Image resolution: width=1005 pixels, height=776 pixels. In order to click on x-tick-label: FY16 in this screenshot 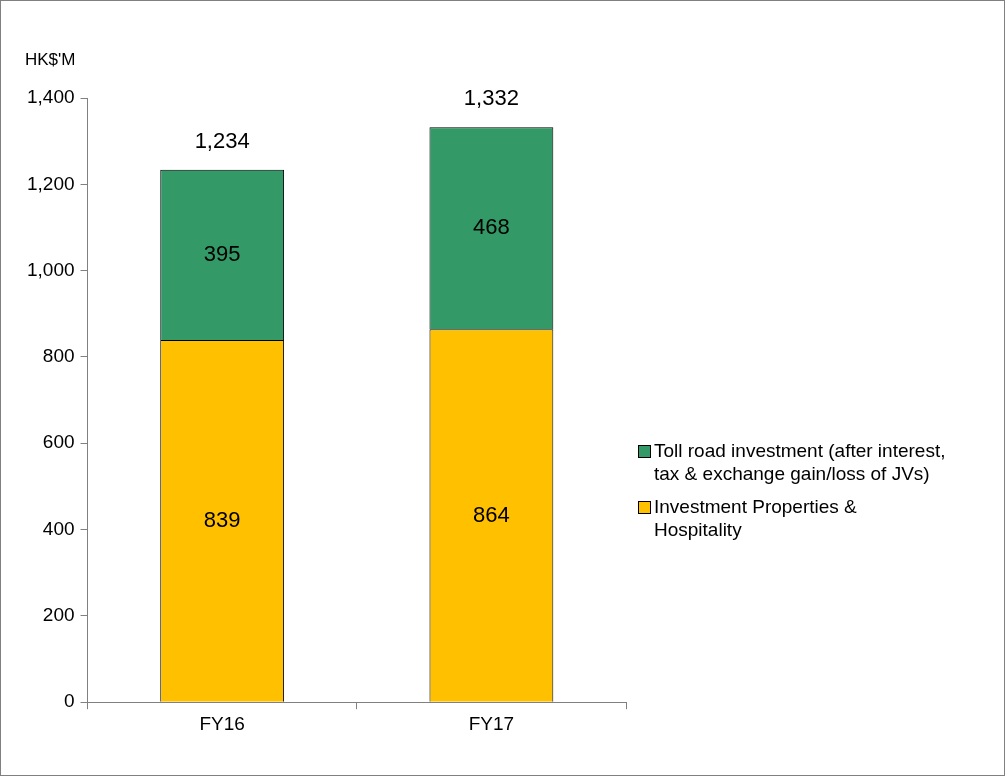, I will do `click(222, 723)`.